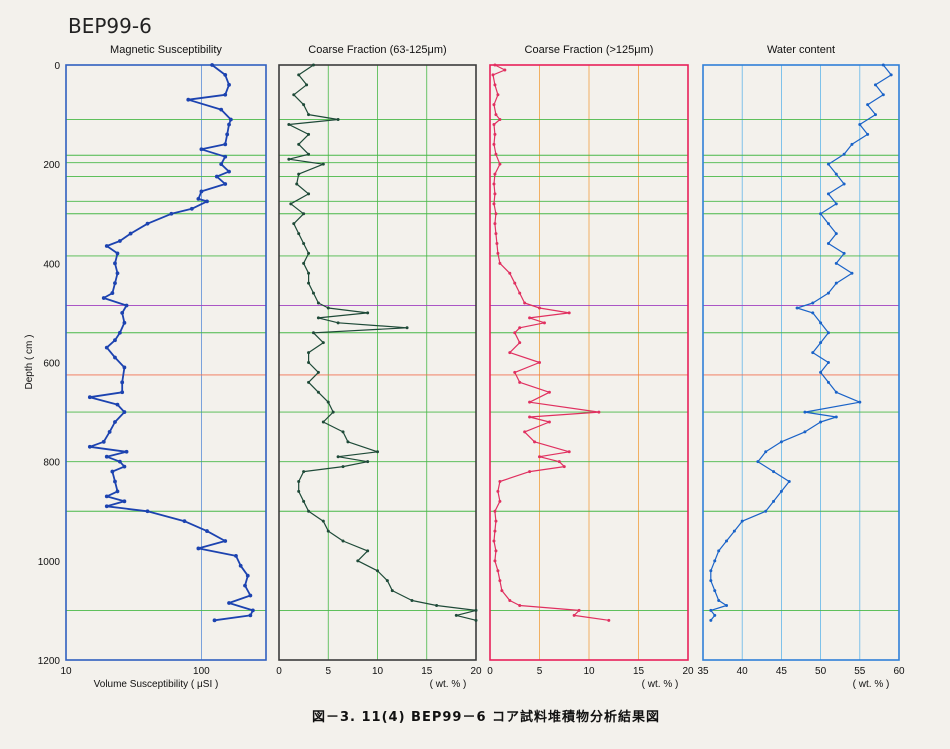  Describe the element at coordinates (540, 671) in the screenshot. I see `x-tick-label: 5` at that location.